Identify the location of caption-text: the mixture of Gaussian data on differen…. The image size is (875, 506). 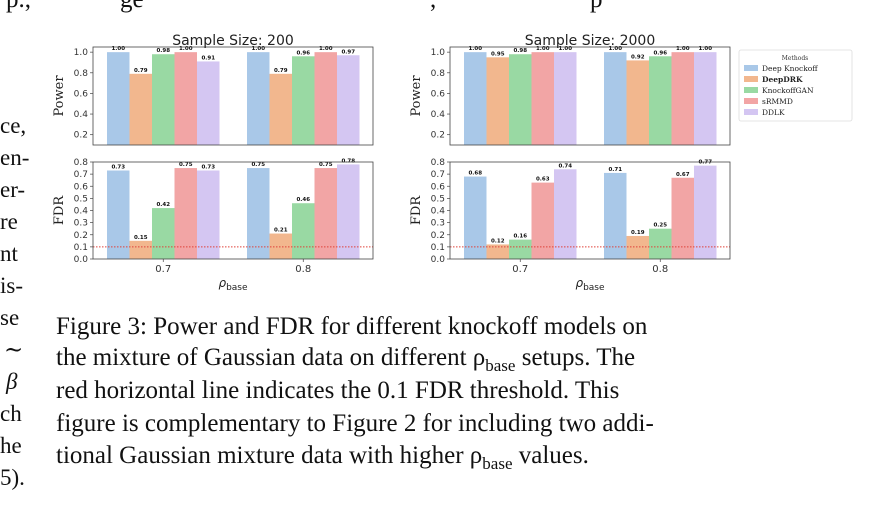
(271, 357).